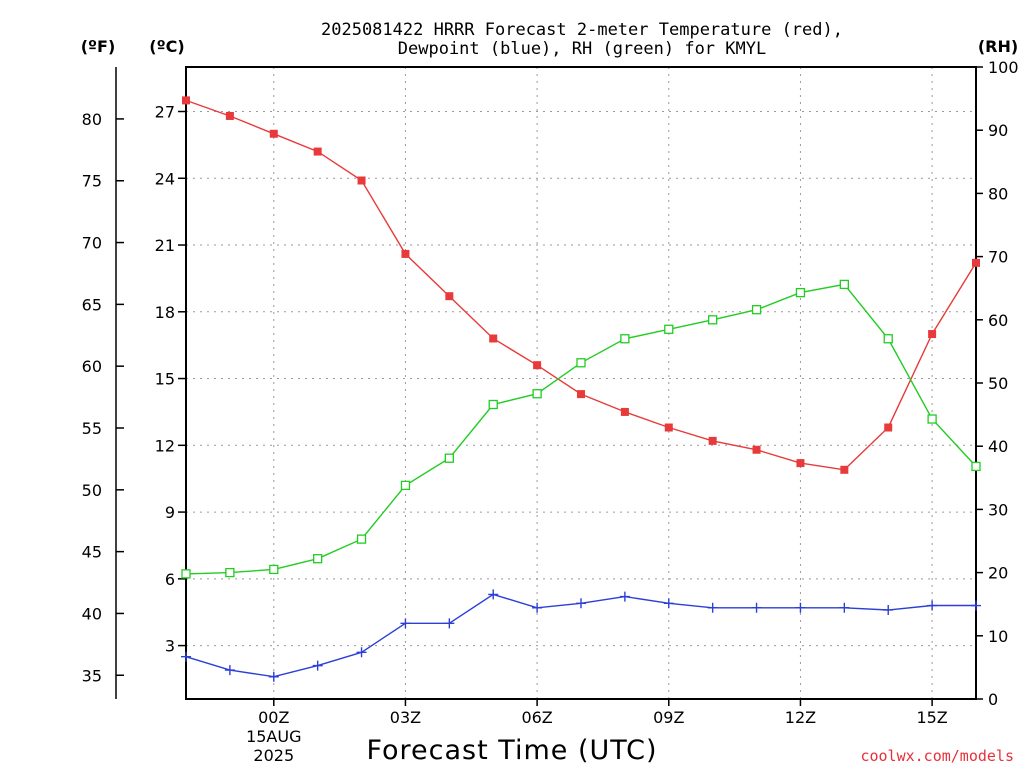 The image size is (1024, 768). What do you see at coordinates (998, 383) in the screenshot?
I see `rh-tick-label: 50` at bounding box center [998, 383].